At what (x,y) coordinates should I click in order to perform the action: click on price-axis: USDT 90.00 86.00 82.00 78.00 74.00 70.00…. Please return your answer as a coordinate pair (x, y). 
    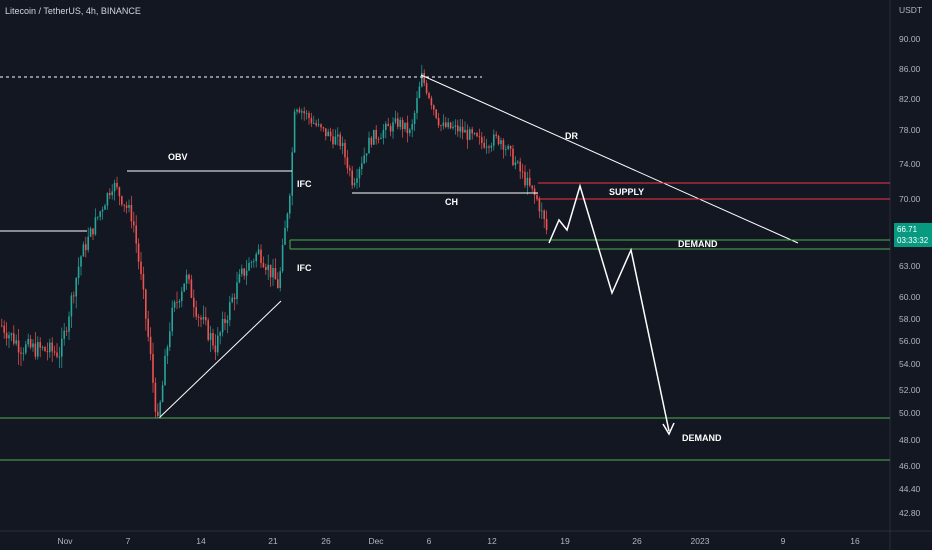
    Looking at the image, I should click on (910, 261).